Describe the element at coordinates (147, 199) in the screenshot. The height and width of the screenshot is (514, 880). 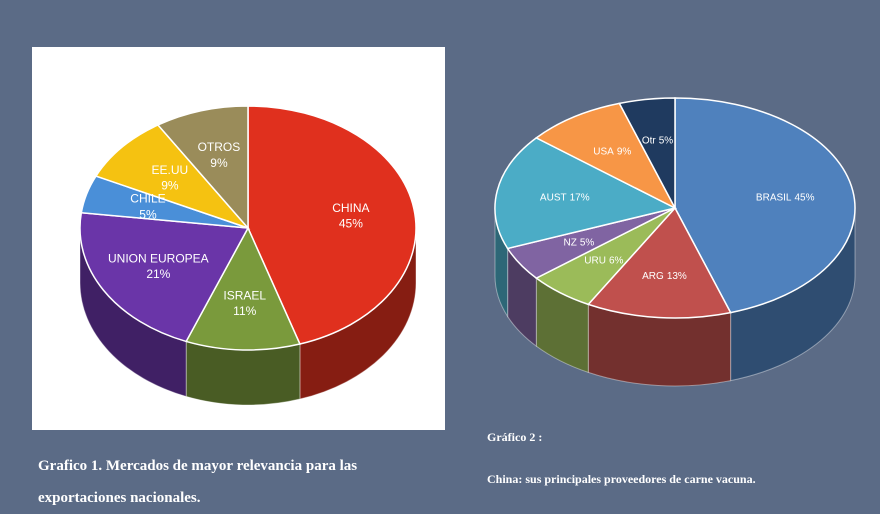
I see `category-label: CHILE` at that location.